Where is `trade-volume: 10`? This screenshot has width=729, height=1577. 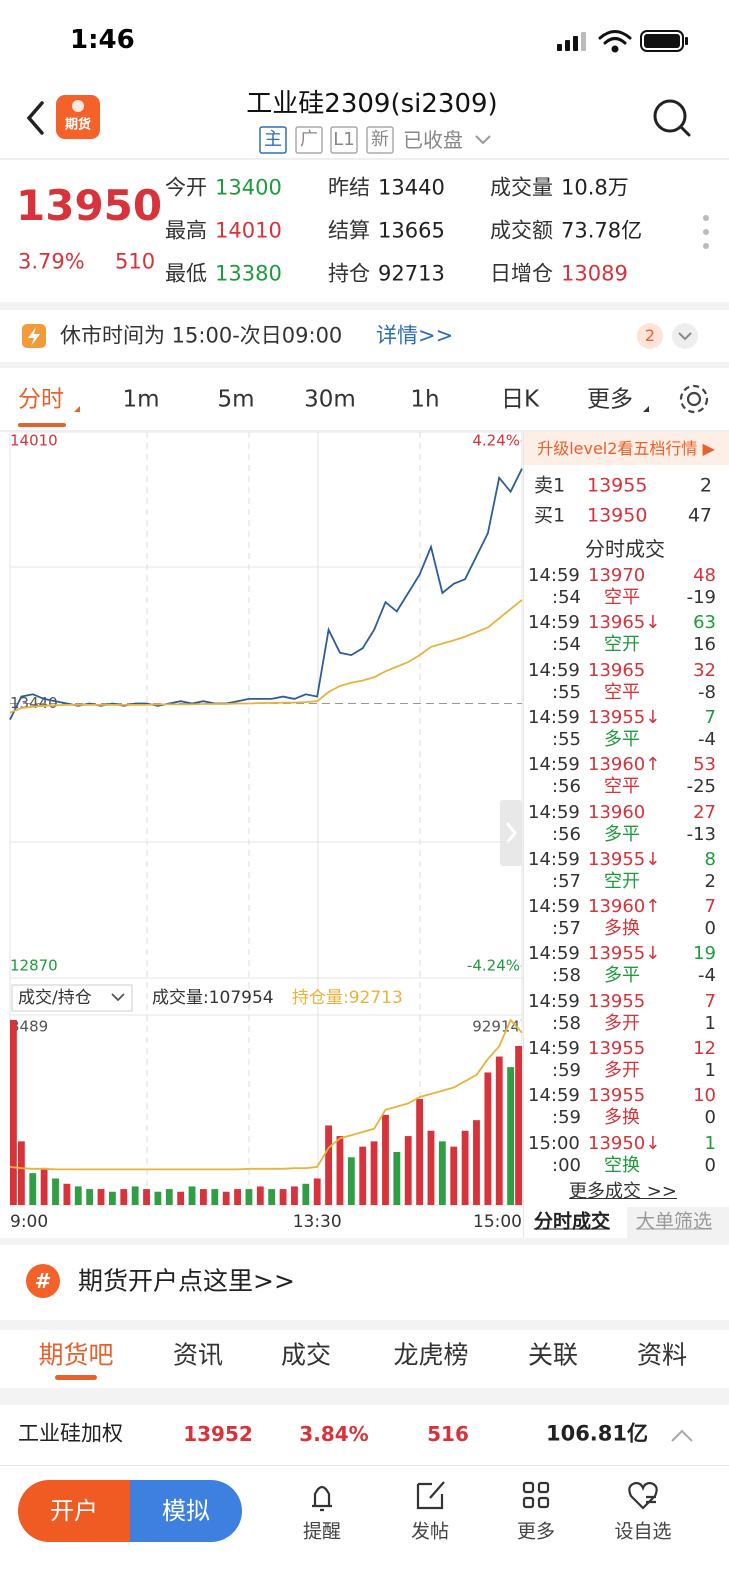
trade-volume: 10 is located at coordinates (704, 1096).